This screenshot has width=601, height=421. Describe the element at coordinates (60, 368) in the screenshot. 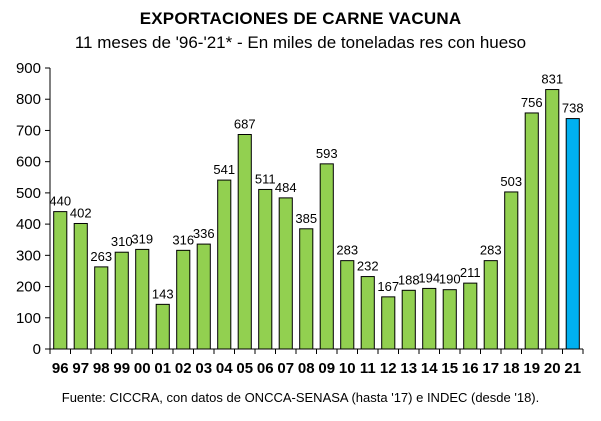

I see `x-tick-label-96: 96` at that location.